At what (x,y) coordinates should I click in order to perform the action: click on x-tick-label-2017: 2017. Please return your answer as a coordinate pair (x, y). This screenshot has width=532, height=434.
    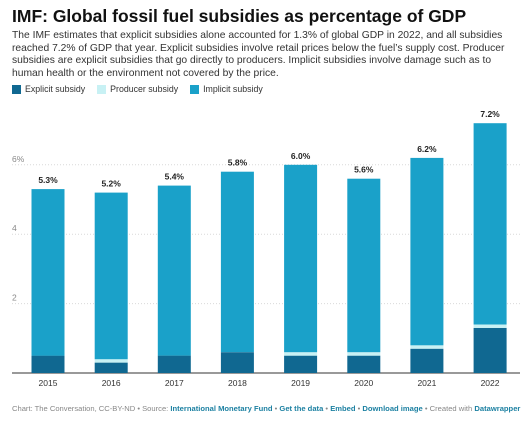
    Looking at the image, I should click on (174, 383).